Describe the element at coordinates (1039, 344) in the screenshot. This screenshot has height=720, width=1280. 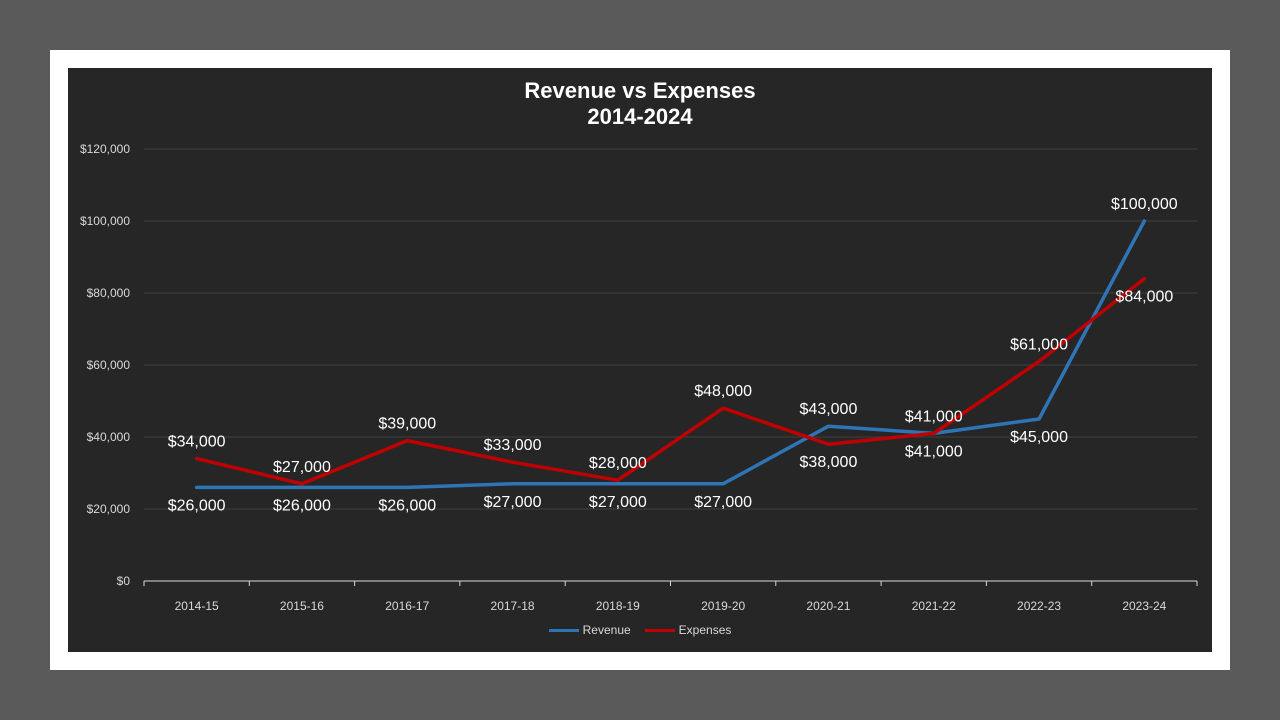
I see `data-label-expenses: $61,000` at that location.